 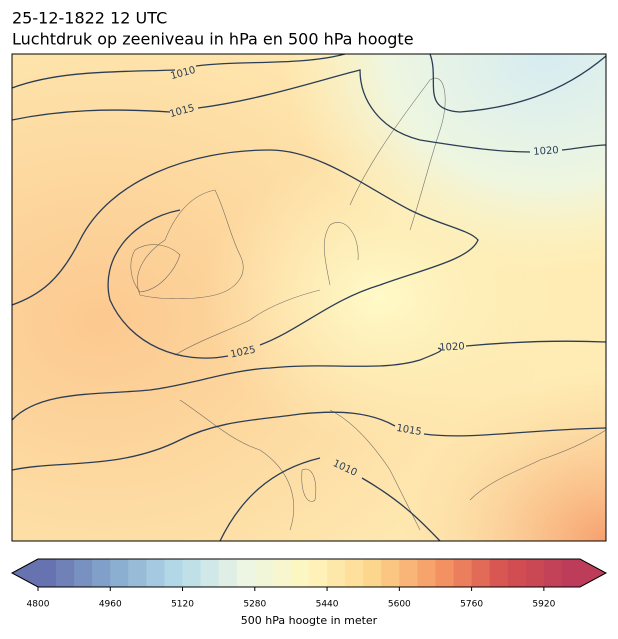 What do you see at coordinates (254, 605) in the screenshot?
I see `colorbar-tick-label: 5280` at bounding box center [254, 605].